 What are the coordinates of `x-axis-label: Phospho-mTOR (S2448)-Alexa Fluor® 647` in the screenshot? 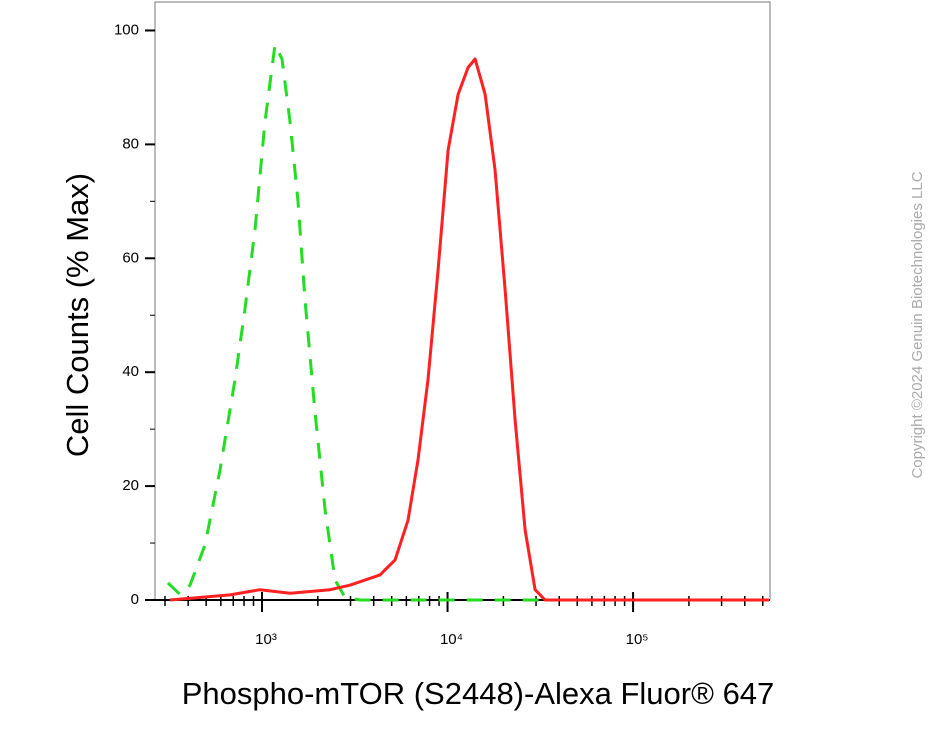 It's located at (478, 693).